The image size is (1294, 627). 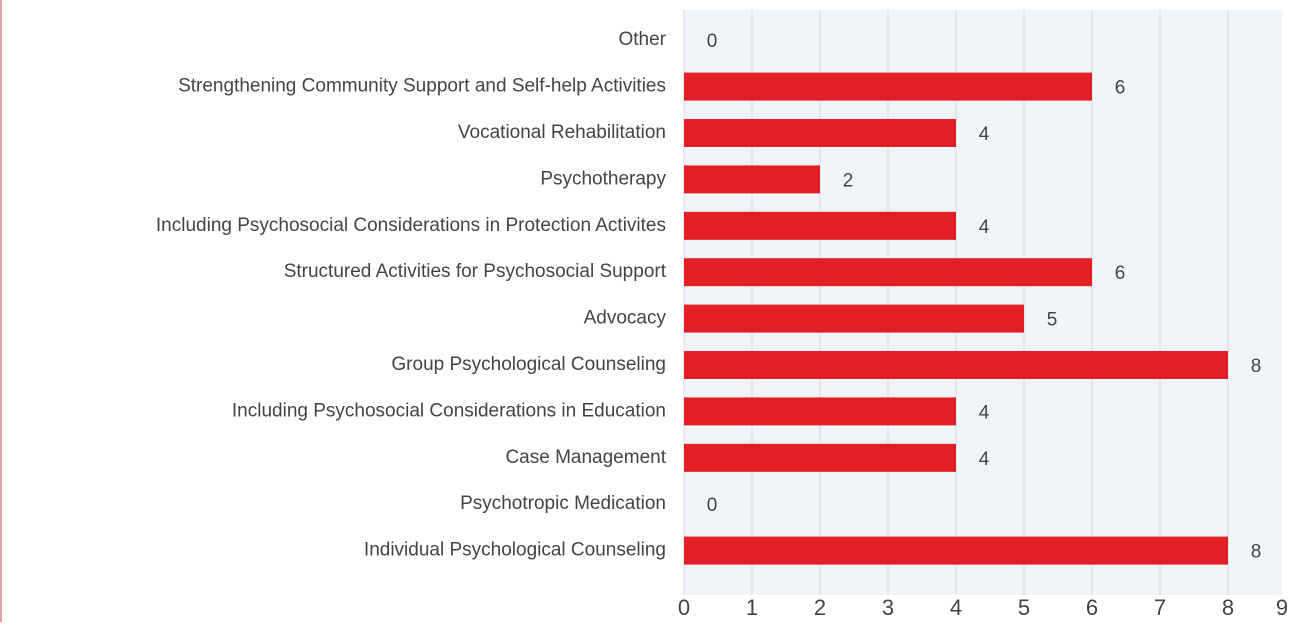 I want to click on x-tick-label: 4, so click(x=956, y=607).